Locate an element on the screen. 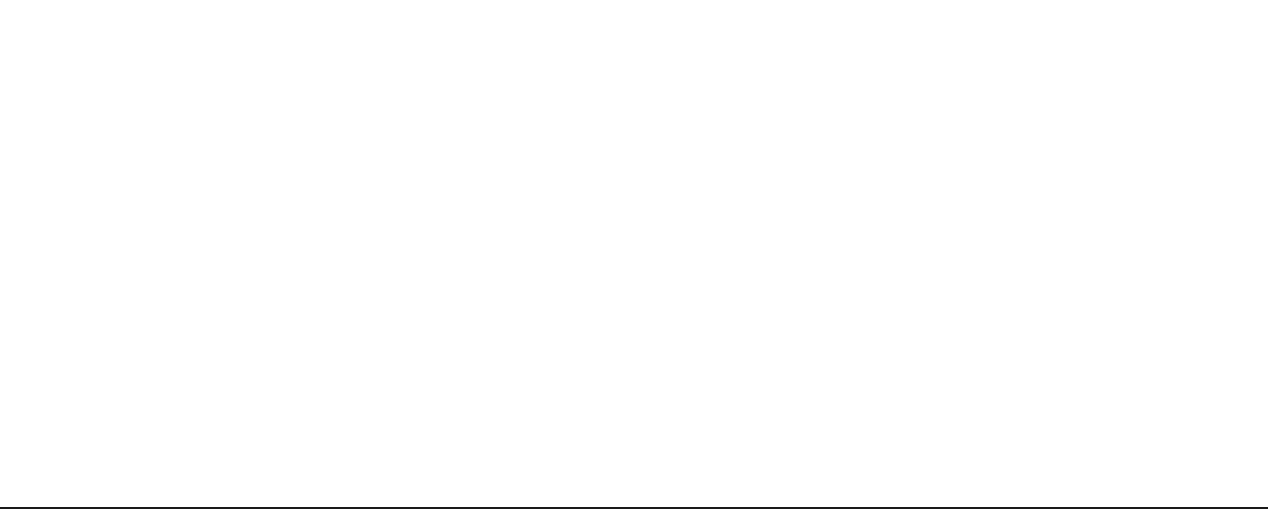 The width and height of the screenshot is (1268, 516). bottom-rule is located at coordinates (634, 508).